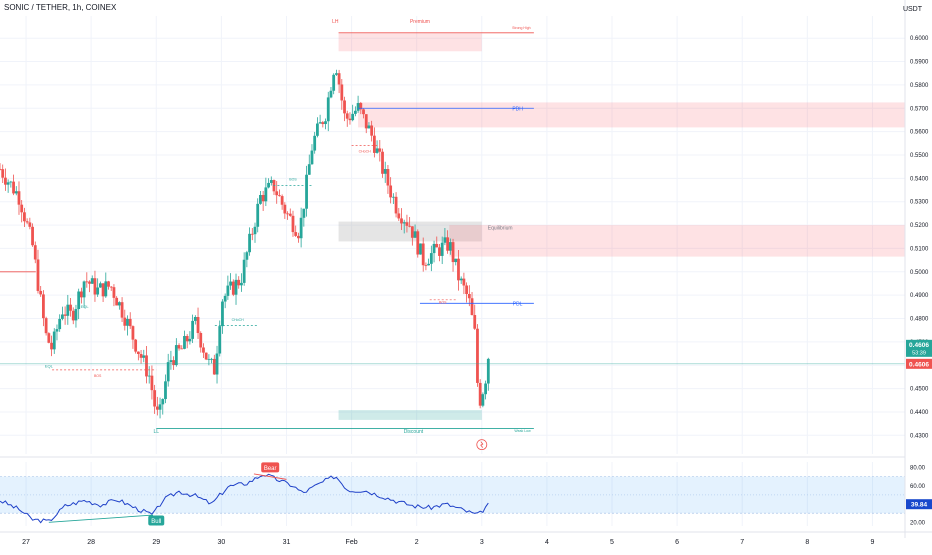 The image size is (932, 555). What do you see at coordinates (365, 152) in the screenshot?
I see `annotation-choch-top: CHoCH` at bounding box center [365, 152].